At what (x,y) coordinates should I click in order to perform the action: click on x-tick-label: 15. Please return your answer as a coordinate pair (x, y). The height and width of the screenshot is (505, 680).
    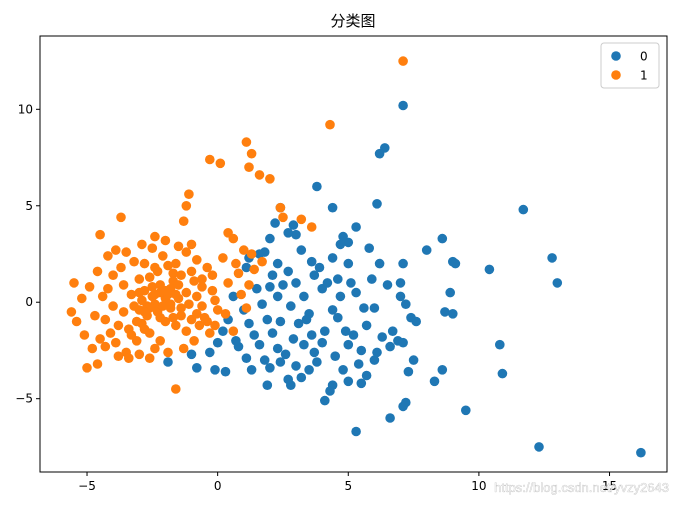
    Looking at the image, I should click on (609, 486).